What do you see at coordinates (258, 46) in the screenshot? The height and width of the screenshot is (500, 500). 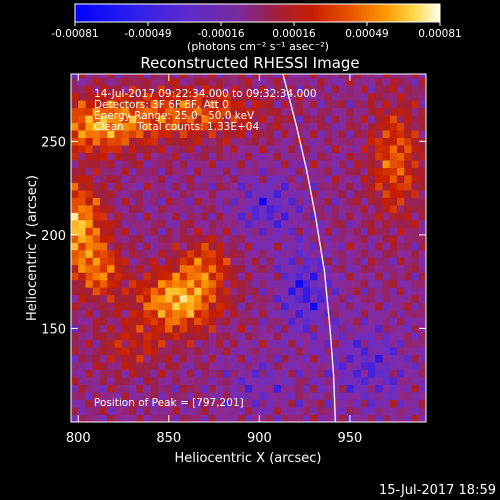 I see `colorbar-unit-label: (photons cm⁻² s⁻¹ asec⁻²)` at bounding box center [258, 46].